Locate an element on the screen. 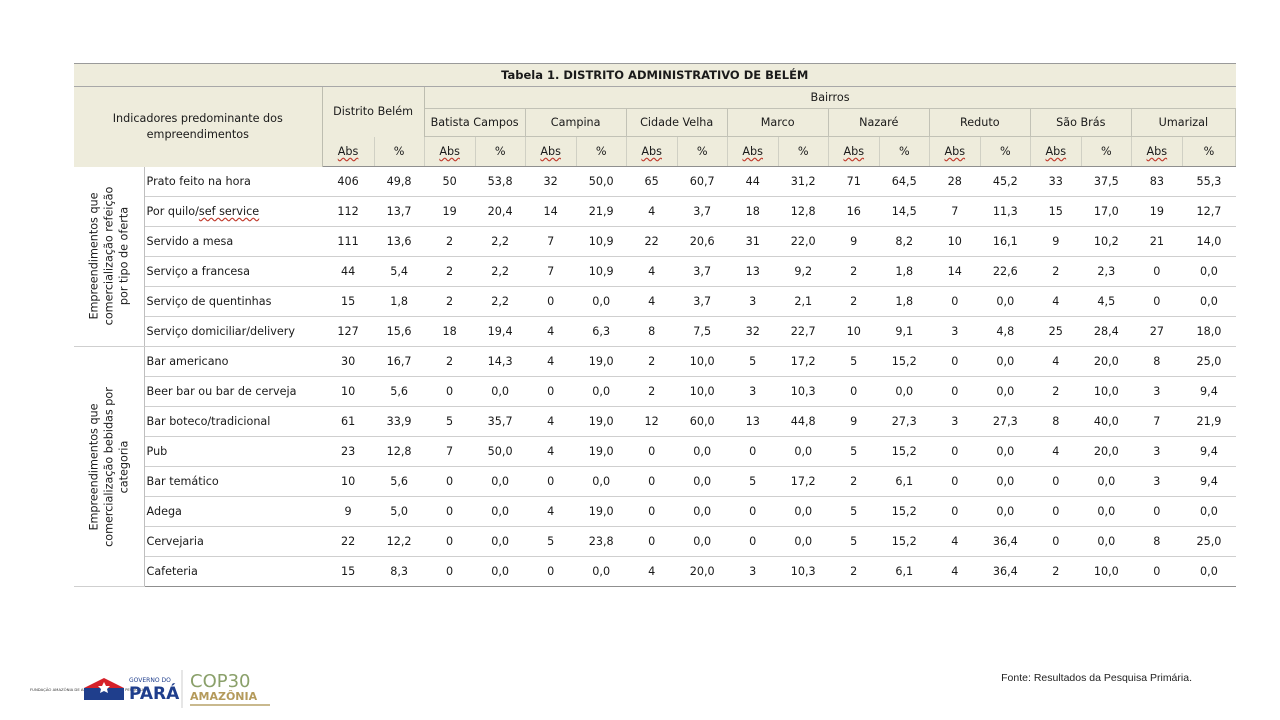  cell-pct: 55,3 is located at coordinates (1209, 181).